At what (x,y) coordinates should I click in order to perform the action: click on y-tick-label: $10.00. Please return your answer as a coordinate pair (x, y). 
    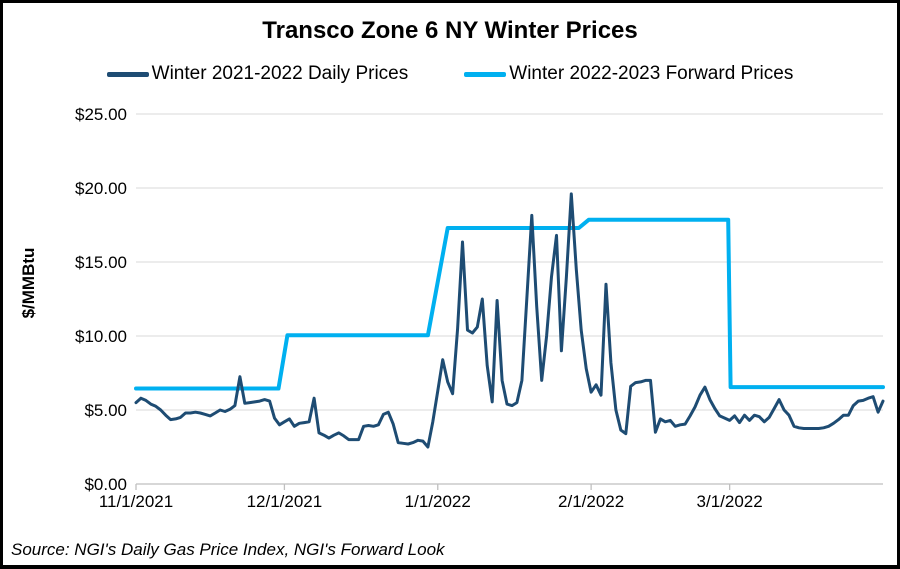
    Looking at the image, I should click on (101, 336).